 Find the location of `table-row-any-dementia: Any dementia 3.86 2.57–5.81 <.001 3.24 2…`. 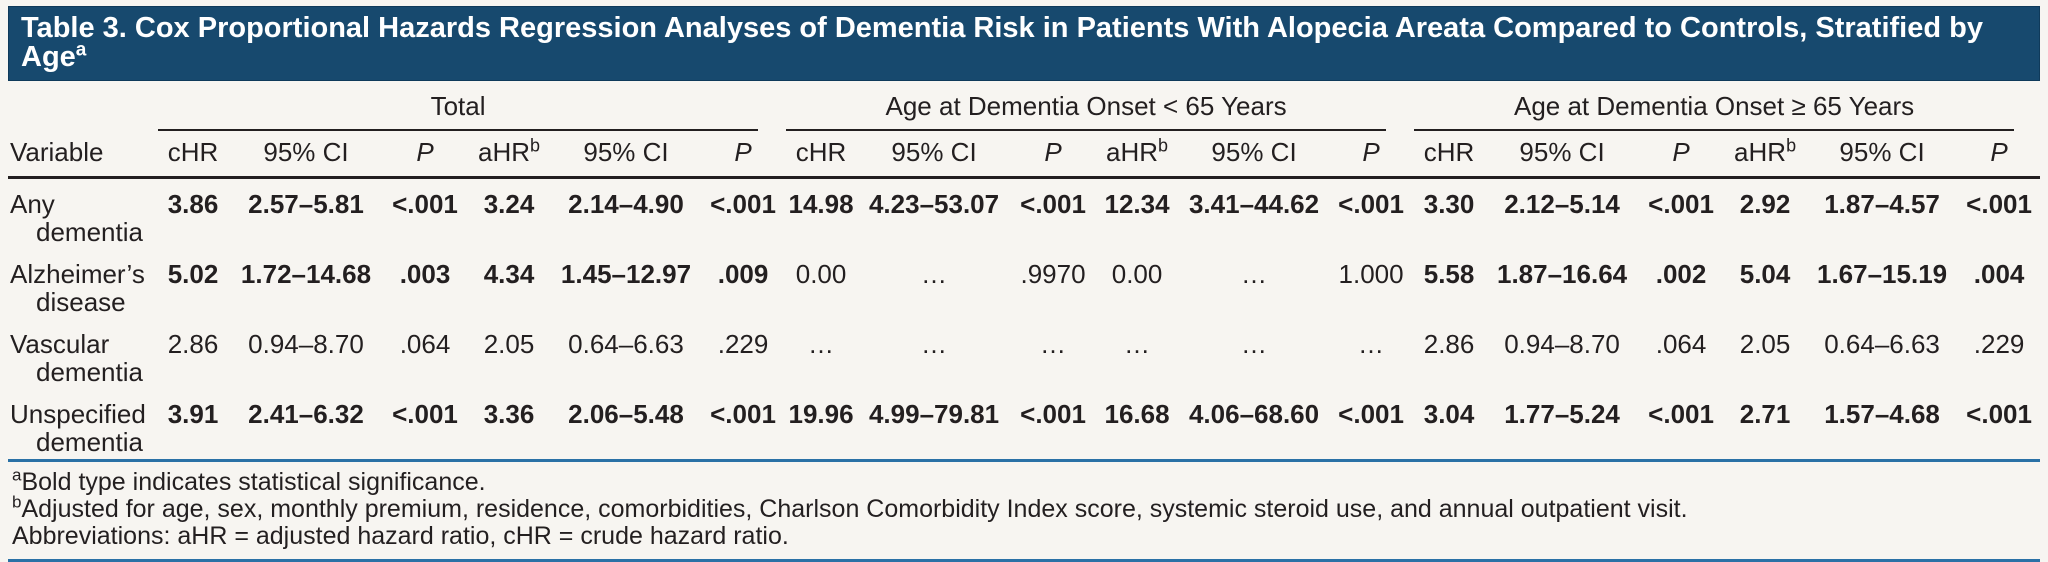

table-row-any-dementia: Any dementia 3.86 2.57–5.81 <.001 3.24 2… is located at coordinates (1024, 214).